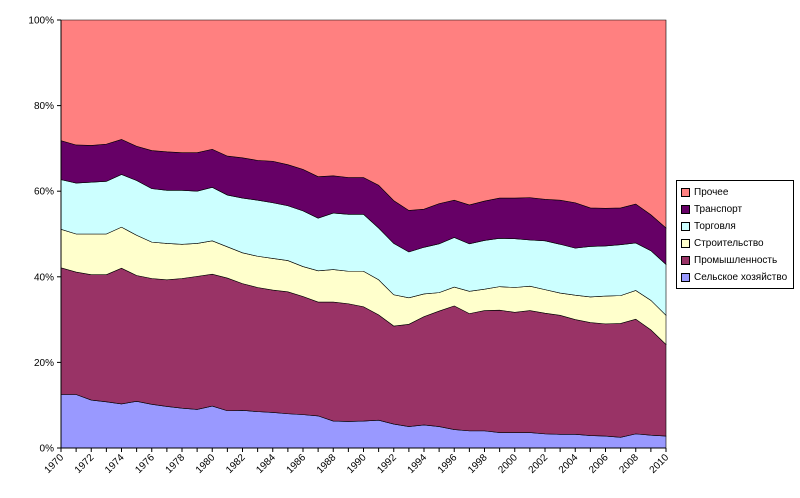 Image resolution: width=800 pixels, height=498 pixels. I want to click on x-tick-label: 1972, so click(85, 464).